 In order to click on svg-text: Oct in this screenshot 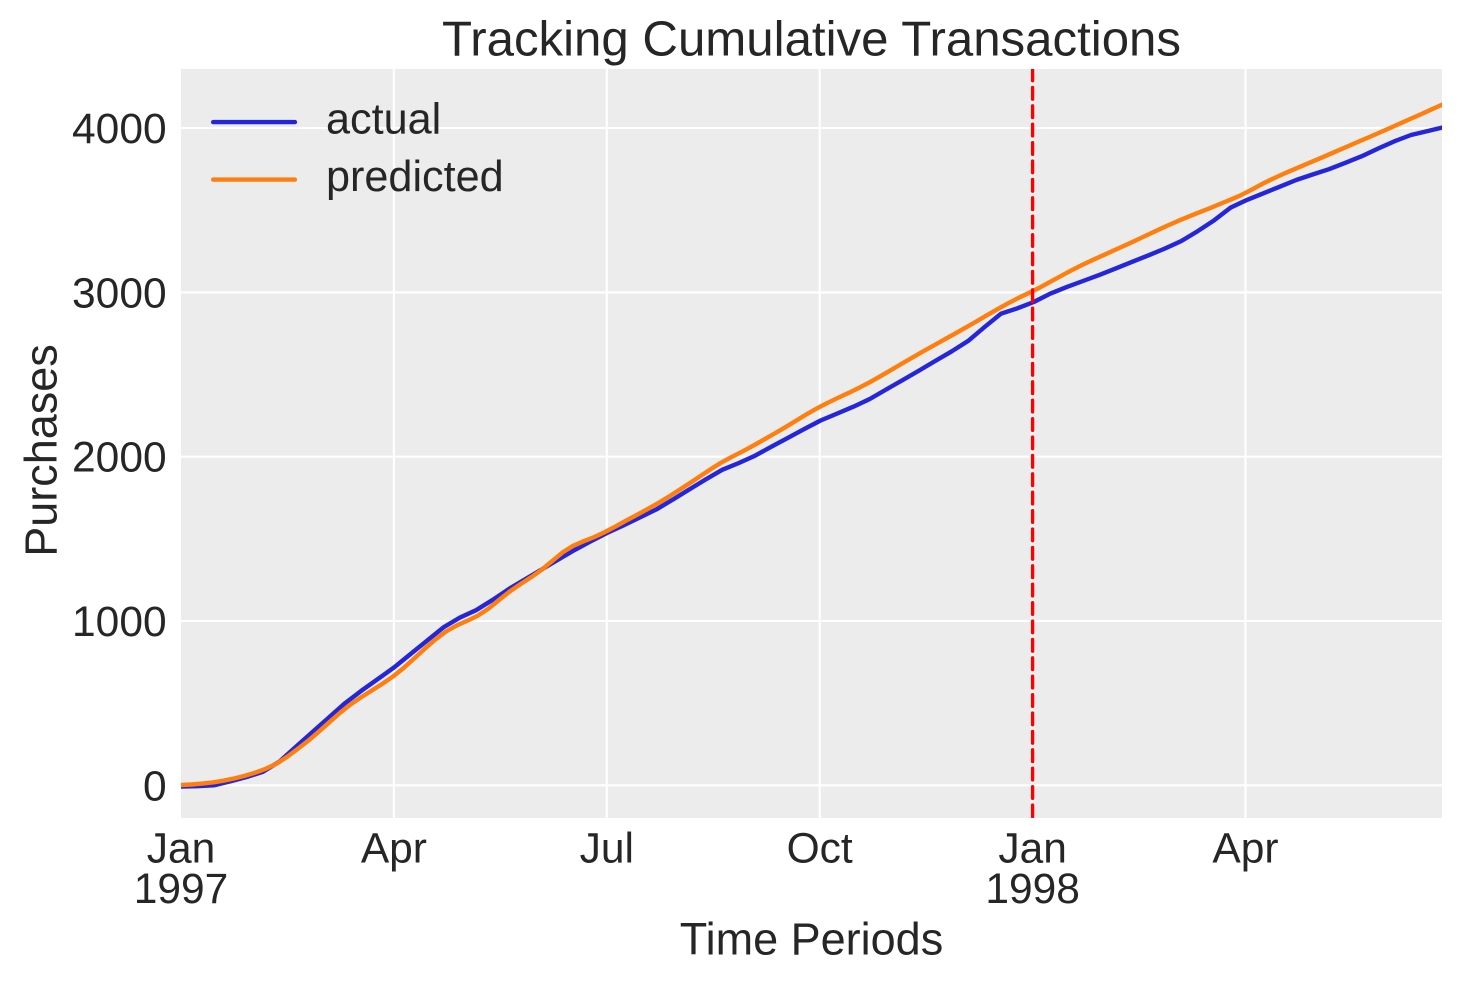, I will do `click(820, 849)`.